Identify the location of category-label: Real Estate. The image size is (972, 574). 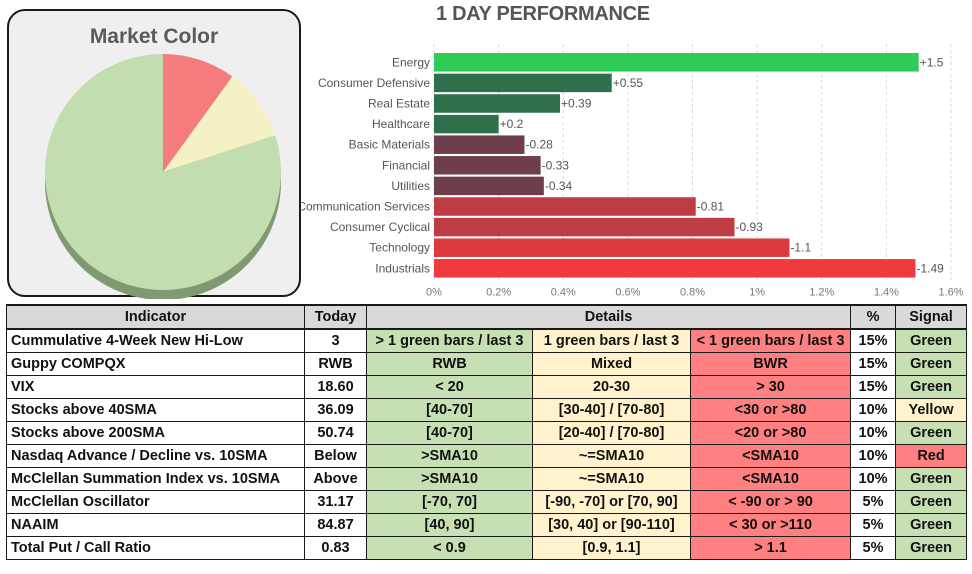
(399, 104).